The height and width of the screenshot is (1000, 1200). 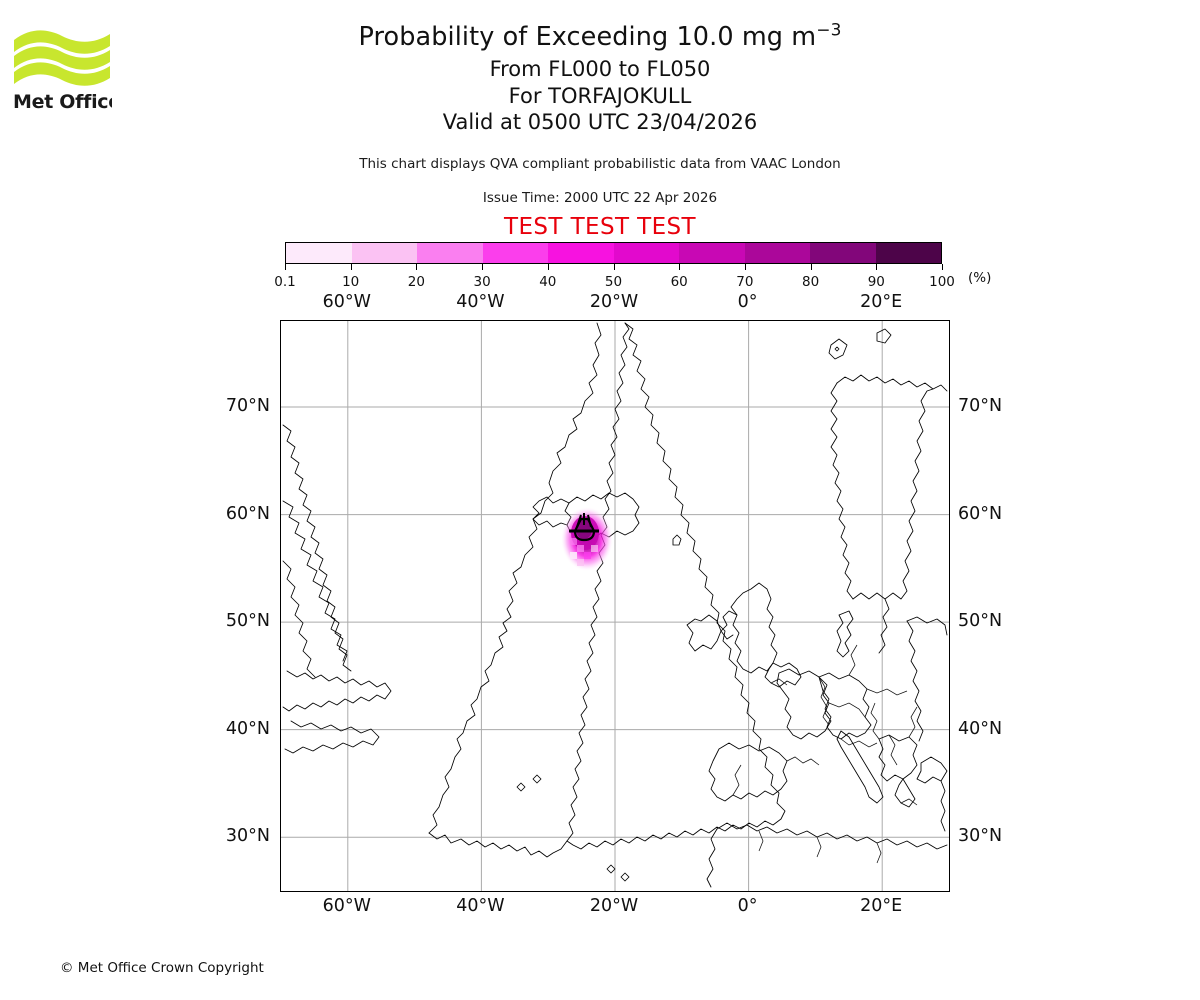 I want to click on page-title: Probability of Exceeding 10.0 mg m−3, so click(x=600, y=37).